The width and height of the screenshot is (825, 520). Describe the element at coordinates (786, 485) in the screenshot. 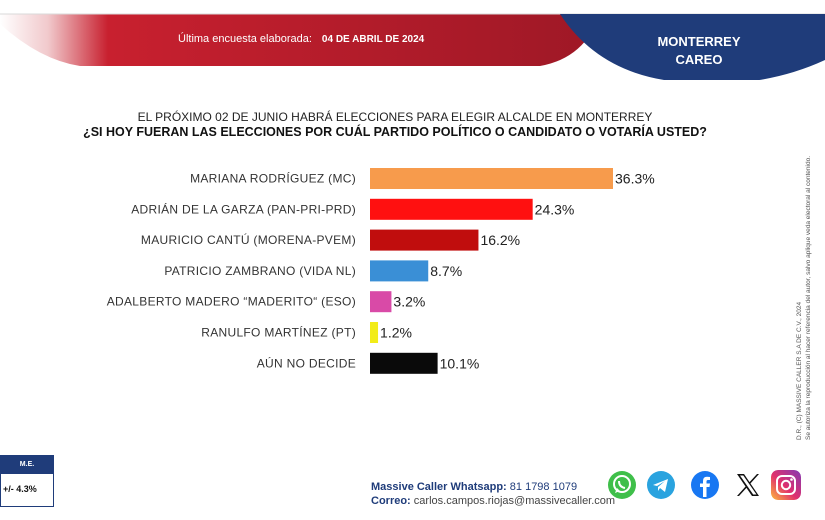

I see `instagram-icon` at that location.